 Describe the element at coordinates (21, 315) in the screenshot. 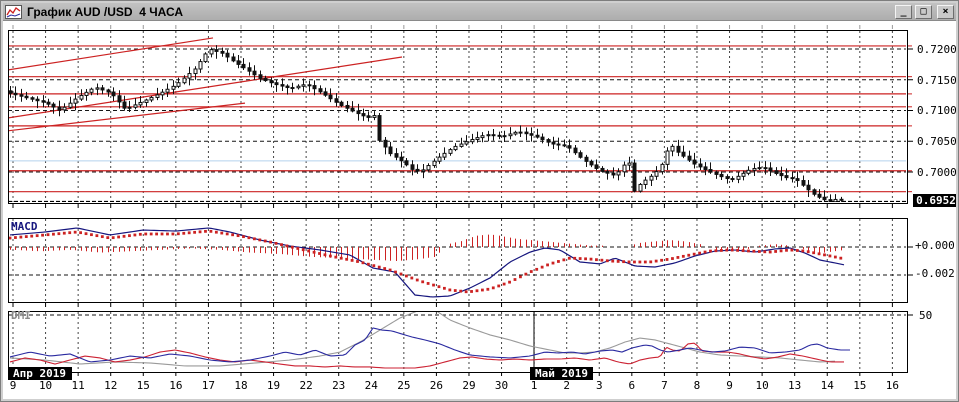

I see `dmi-panel-label: DMI` at that location.